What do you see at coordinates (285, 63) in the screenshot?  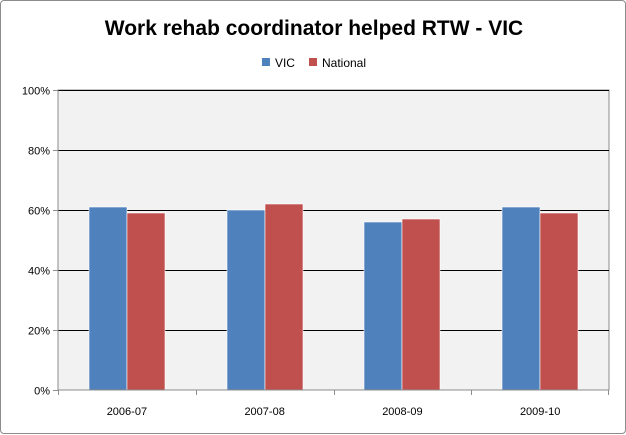 I see `legend-label-vic: VIC` at bounding box center [285, 63].